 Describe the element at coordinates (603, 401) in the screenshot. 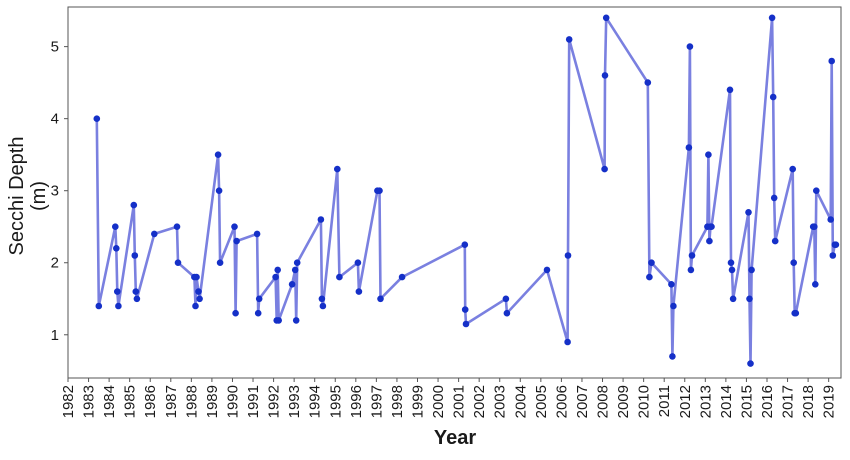

I see `x-tick-label: 2008` at that location.